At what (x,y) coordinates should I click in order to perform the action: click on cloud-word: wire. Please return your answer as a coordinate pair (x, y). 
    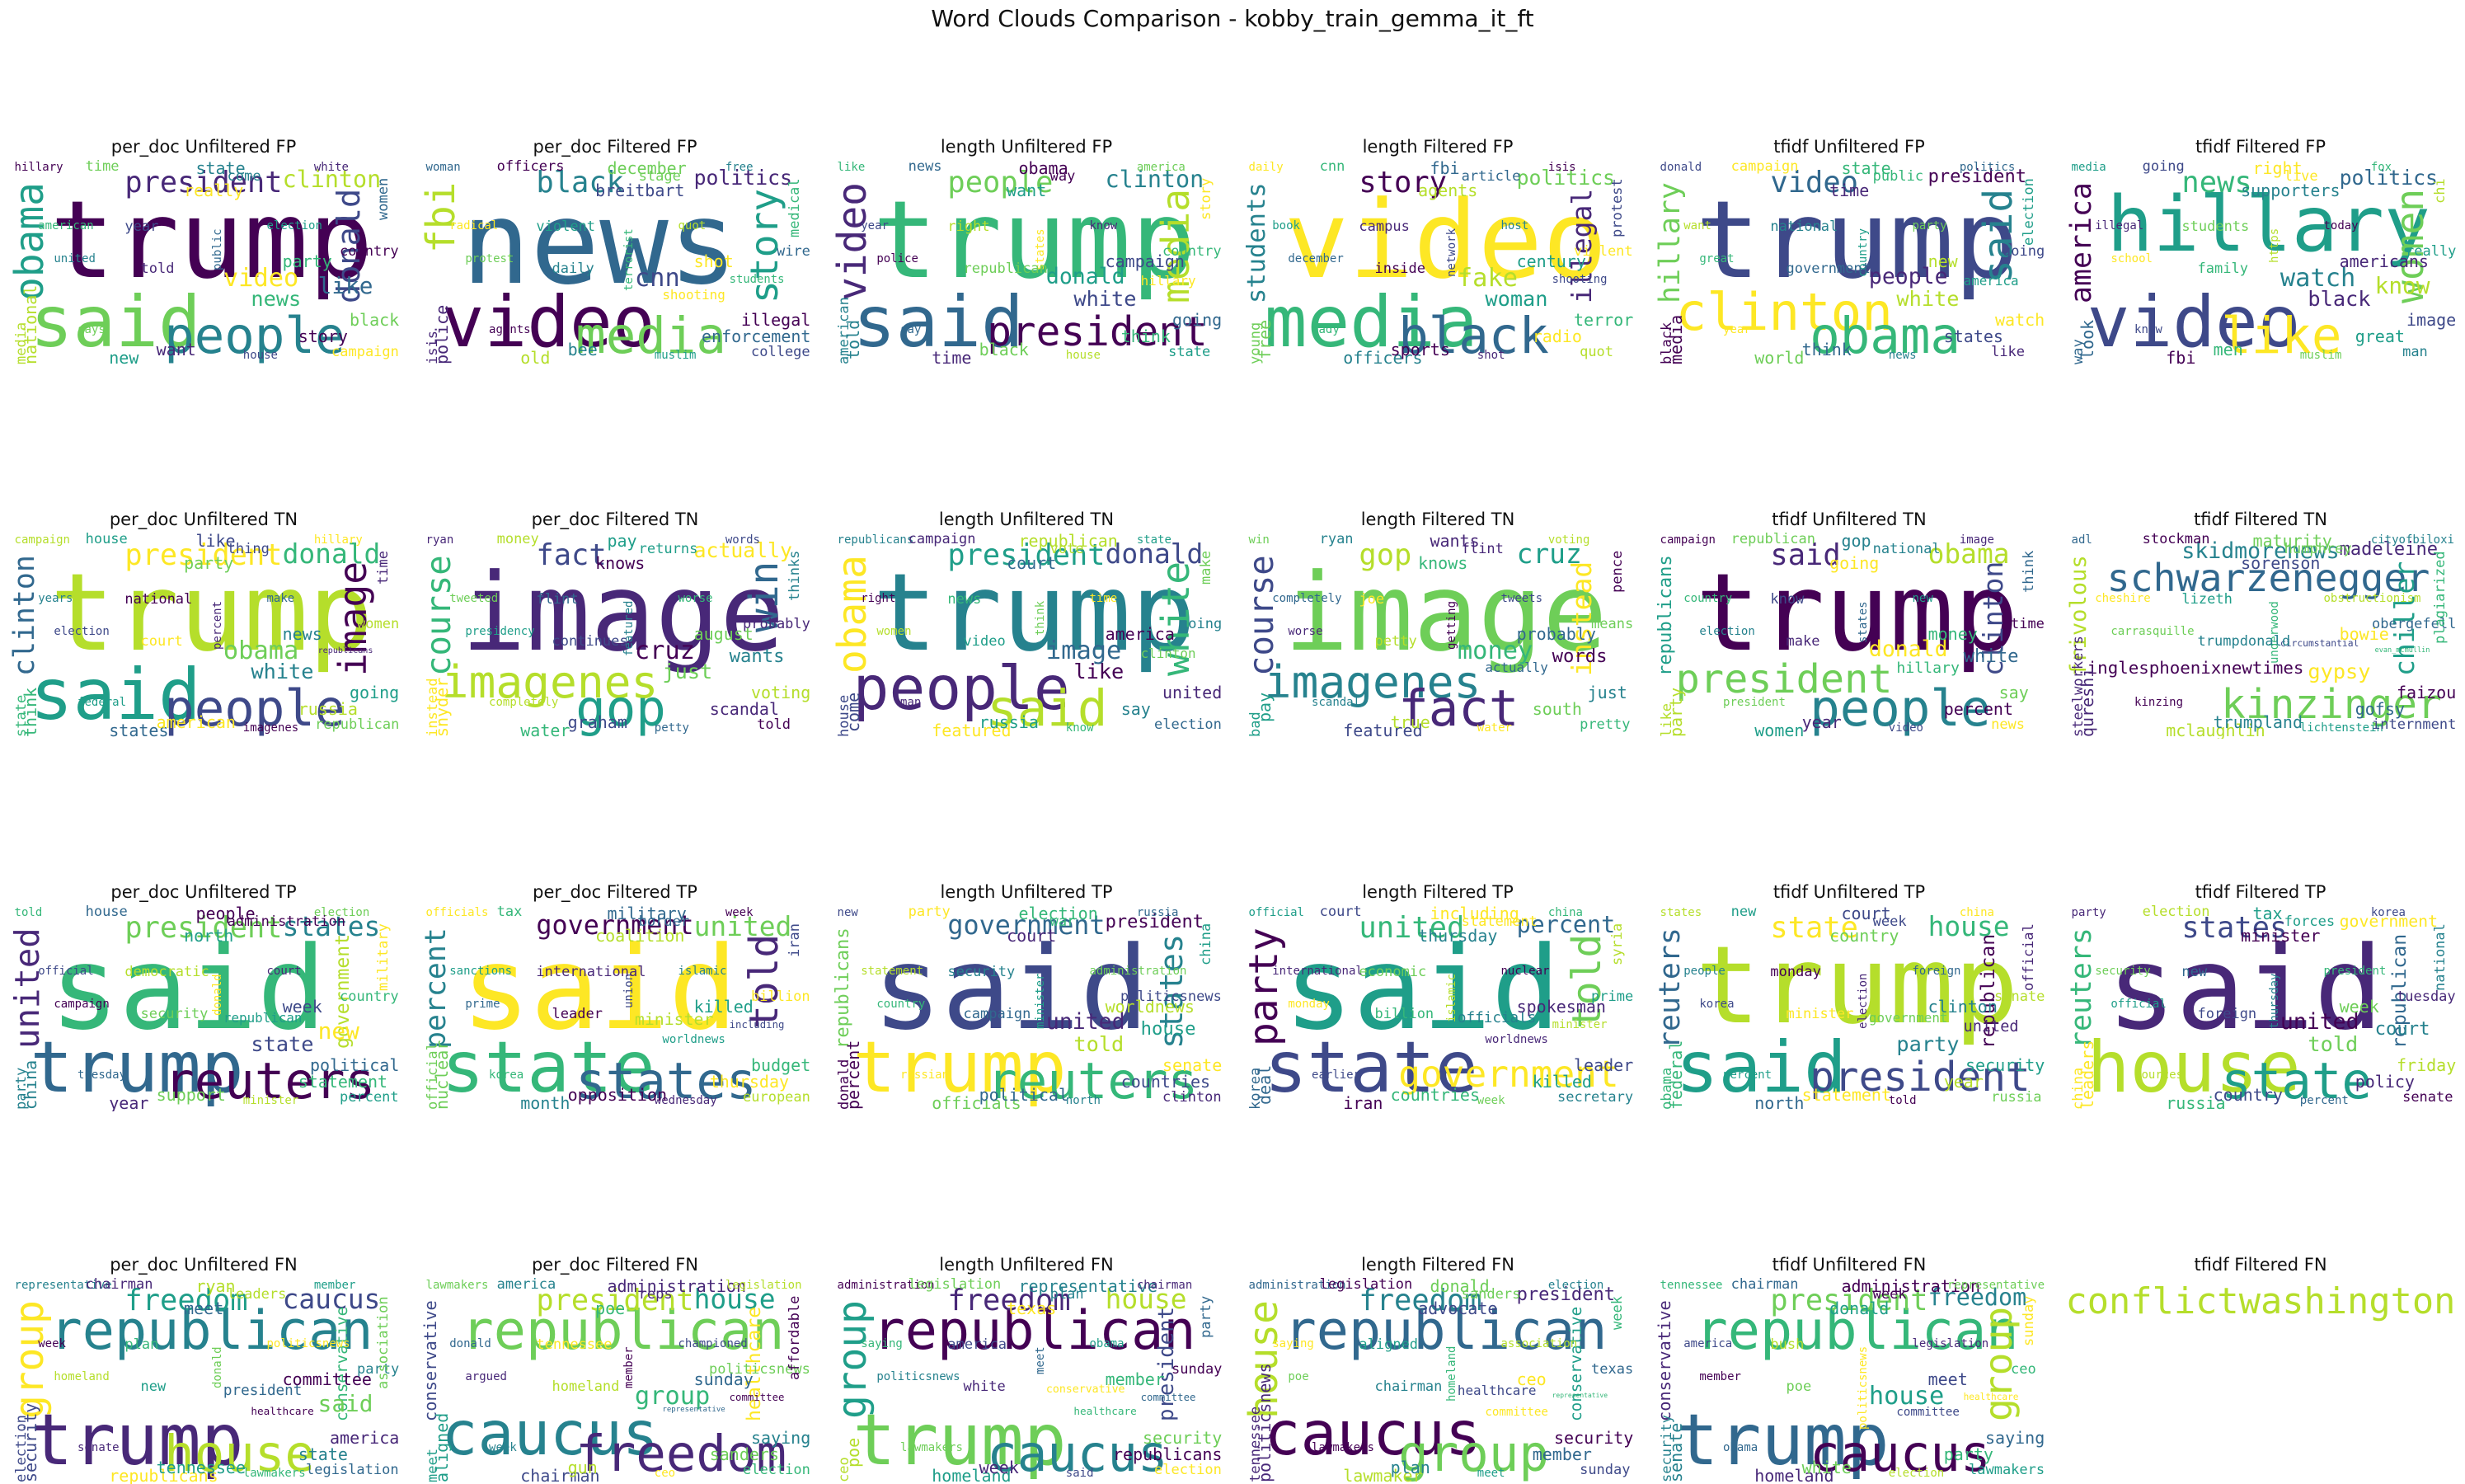
    Looking at the image, I should click on (793, 252).